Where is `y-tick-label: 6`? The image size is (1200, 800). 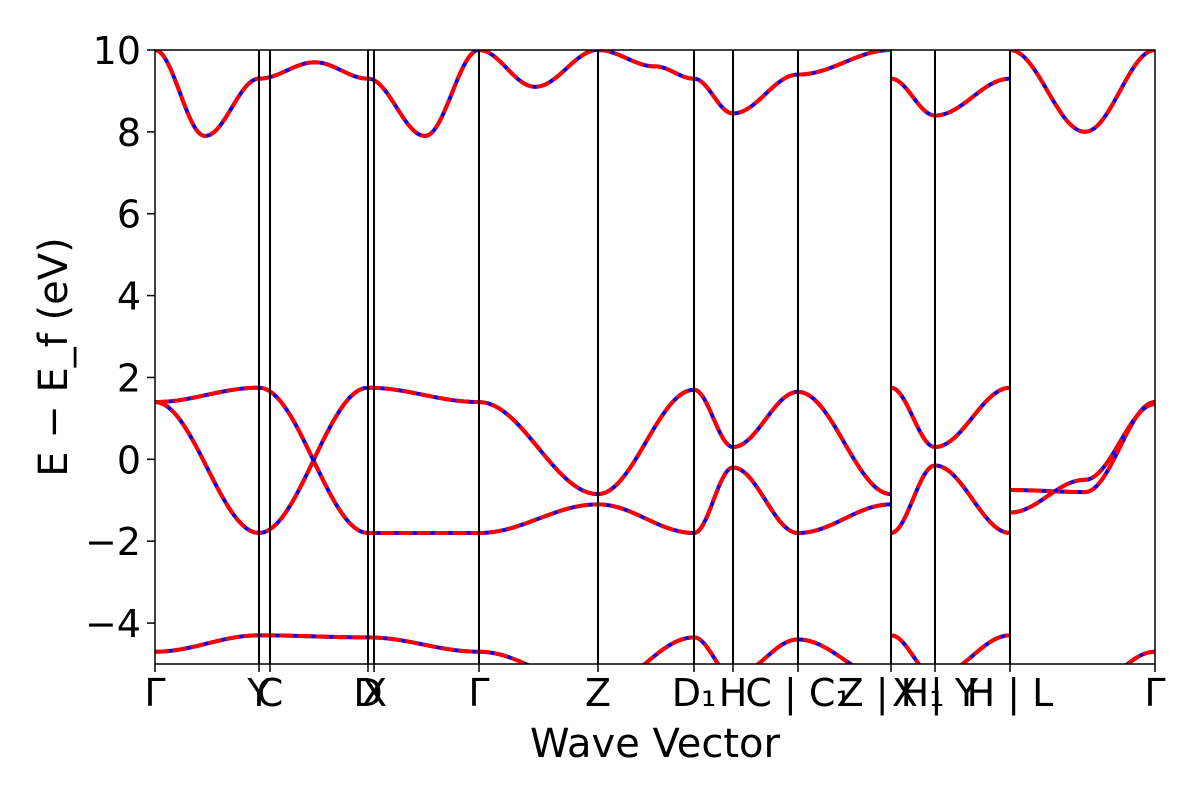 y-tick-label: 6 is located at coordinates (129, 215).